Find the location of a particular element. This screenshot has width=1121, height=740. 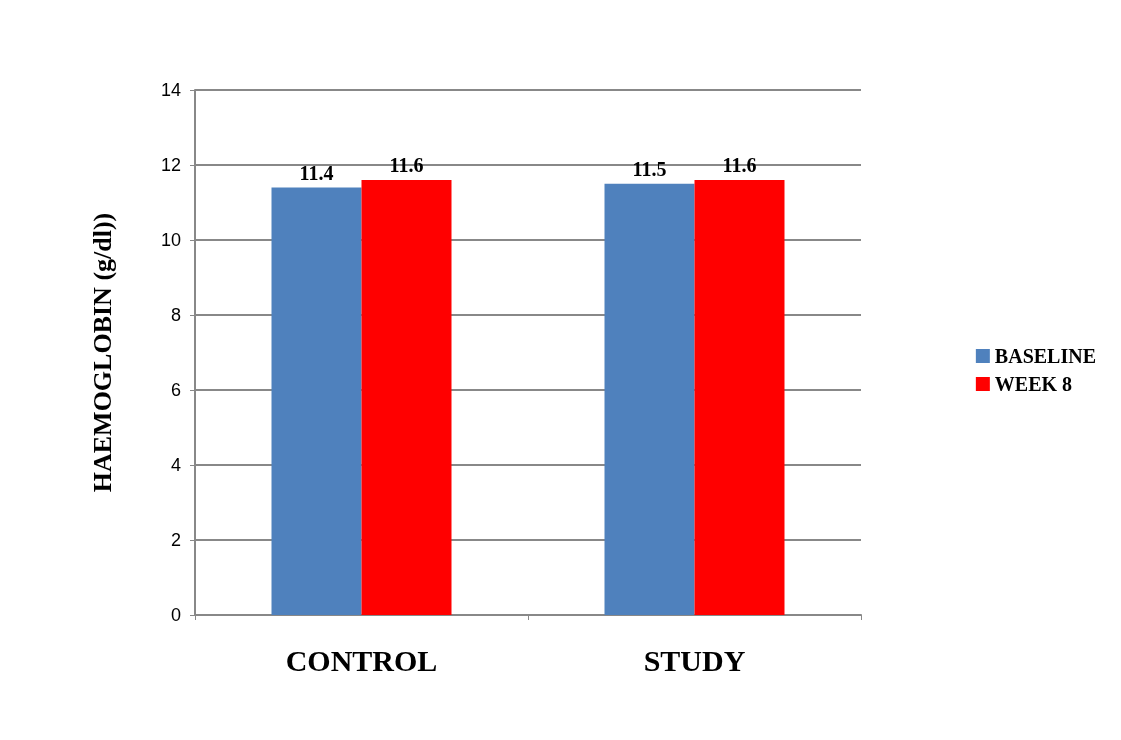

legend-label: BASELINE is located at coordinates (1045, 356).